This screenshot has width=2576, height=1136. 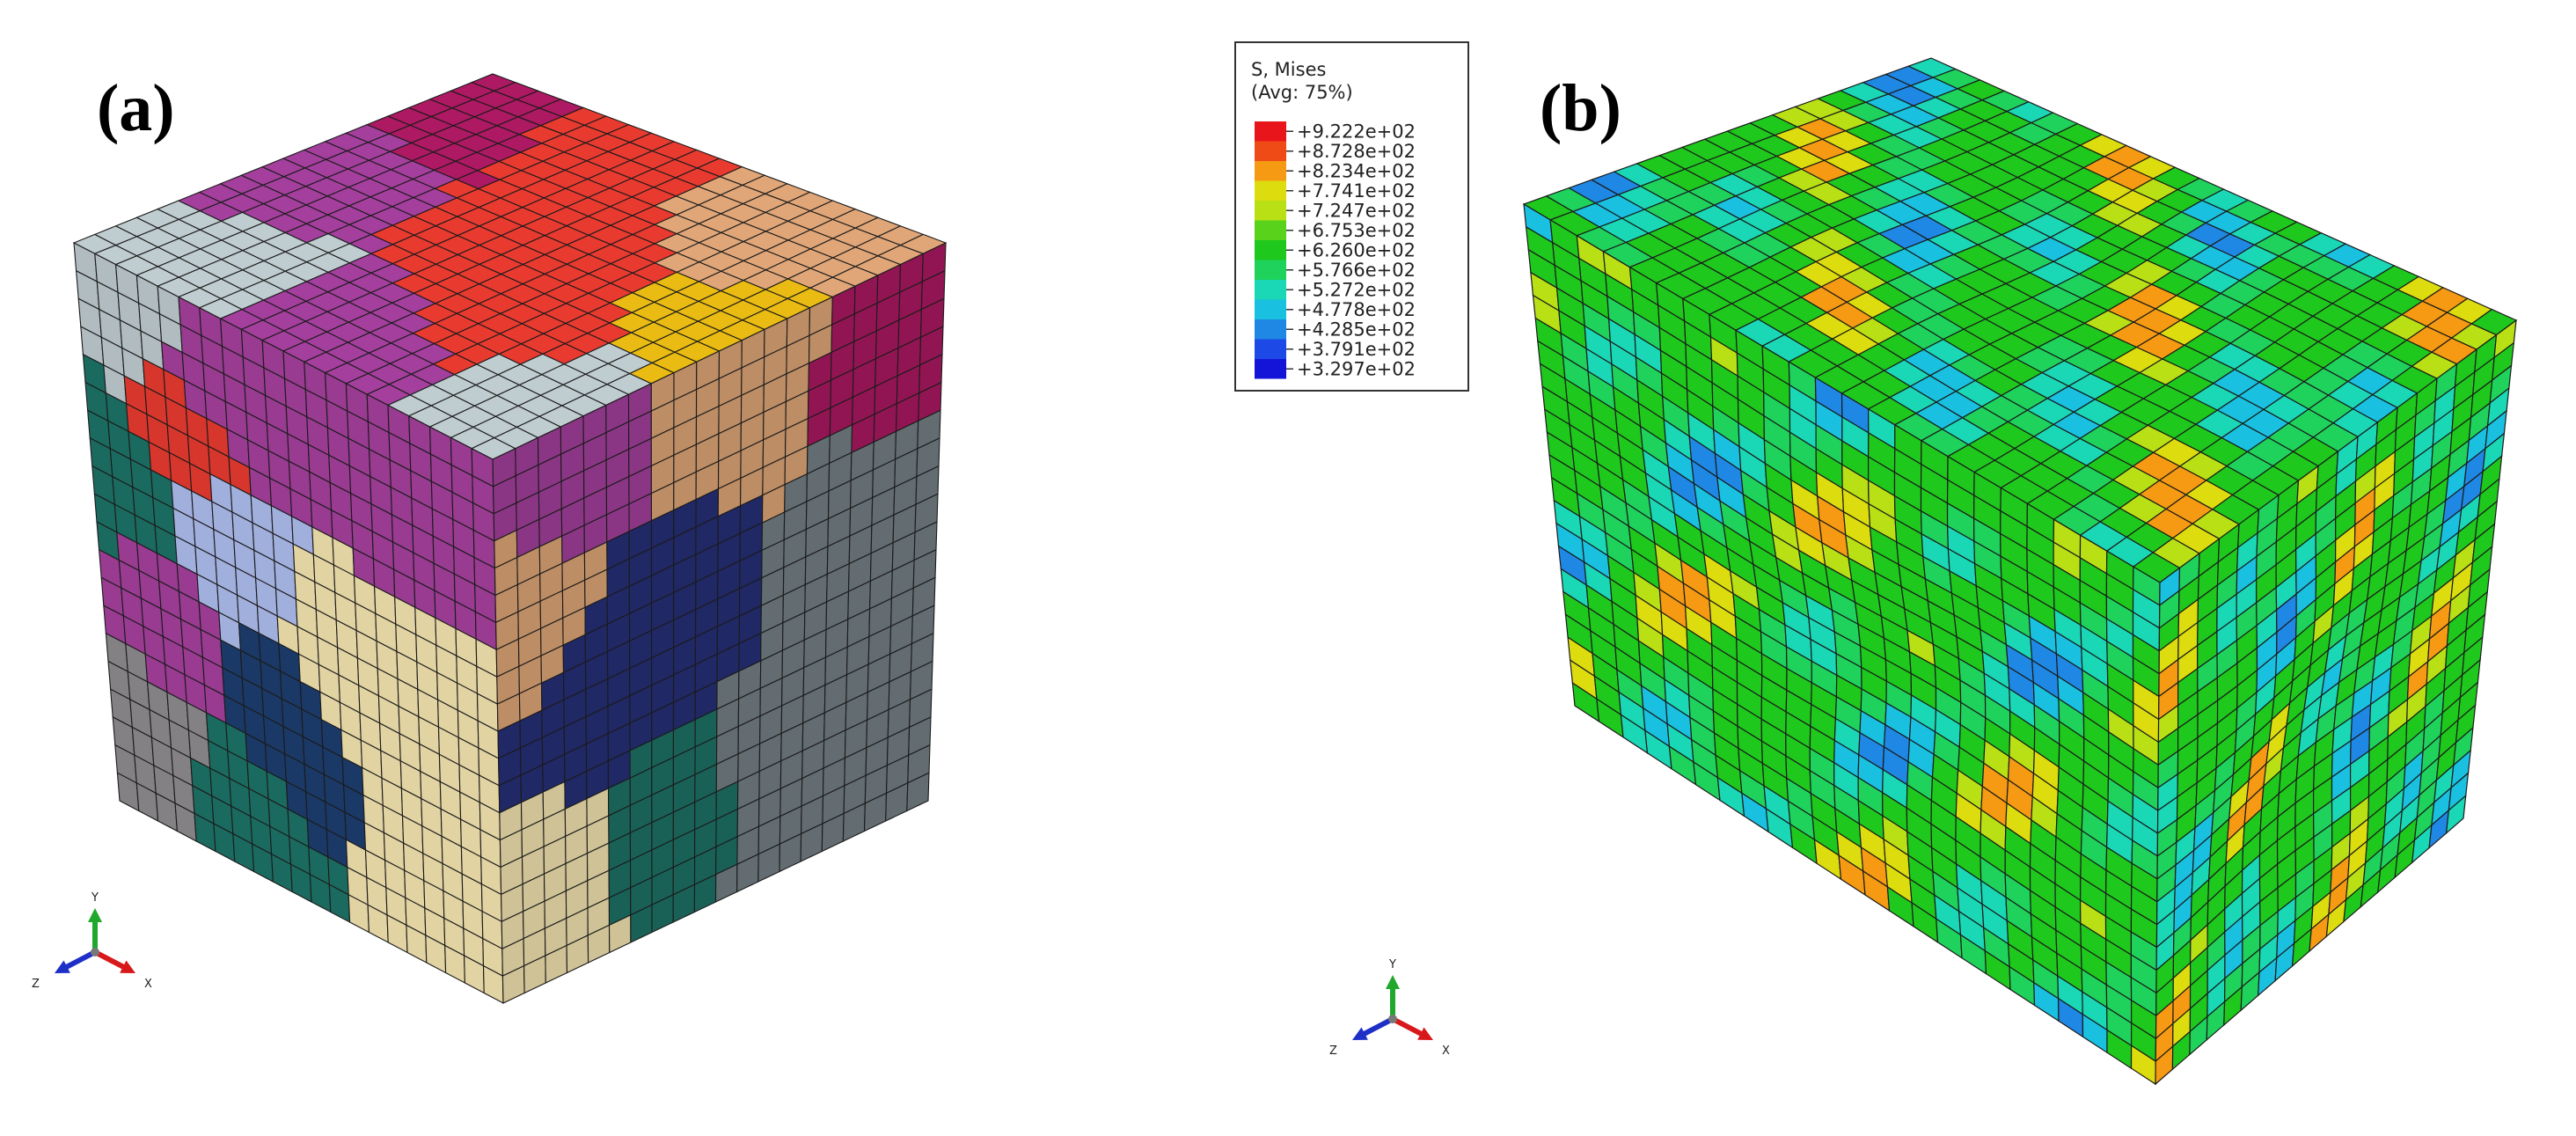 What do you see at coordinates (1356, 250) in the screenshot?
I see `legend-value: +6.260e+02` at bounding box center [1356, 250].